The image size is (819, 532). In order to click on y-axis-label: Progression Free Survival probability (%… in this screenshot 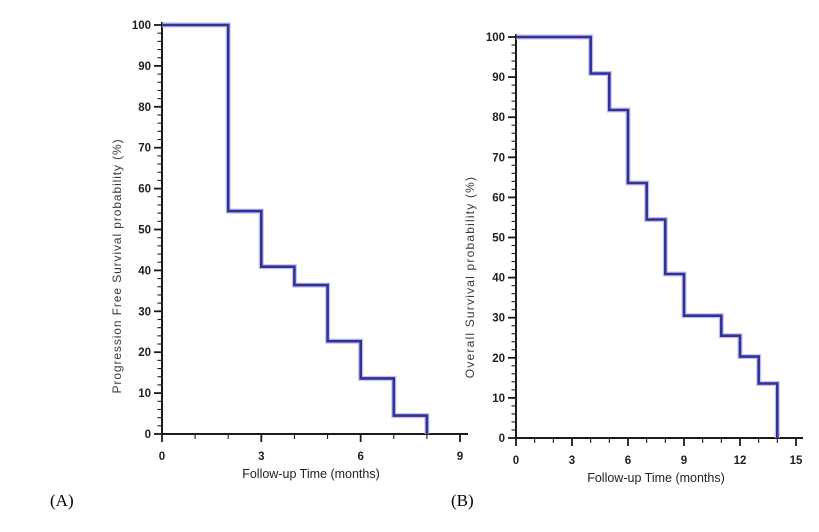, I will do `click(117, 266)`.